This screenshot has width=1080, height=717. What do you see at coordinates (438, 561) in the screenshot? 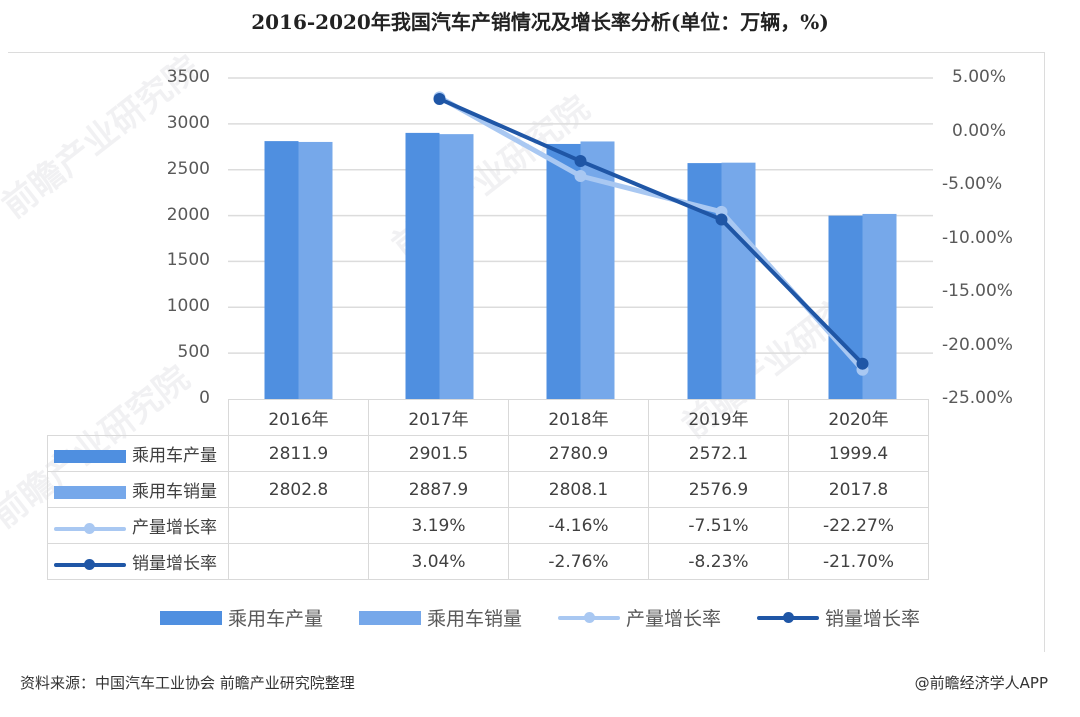
I see `table-cell: 3.04%` at bounding box center [438, 561].